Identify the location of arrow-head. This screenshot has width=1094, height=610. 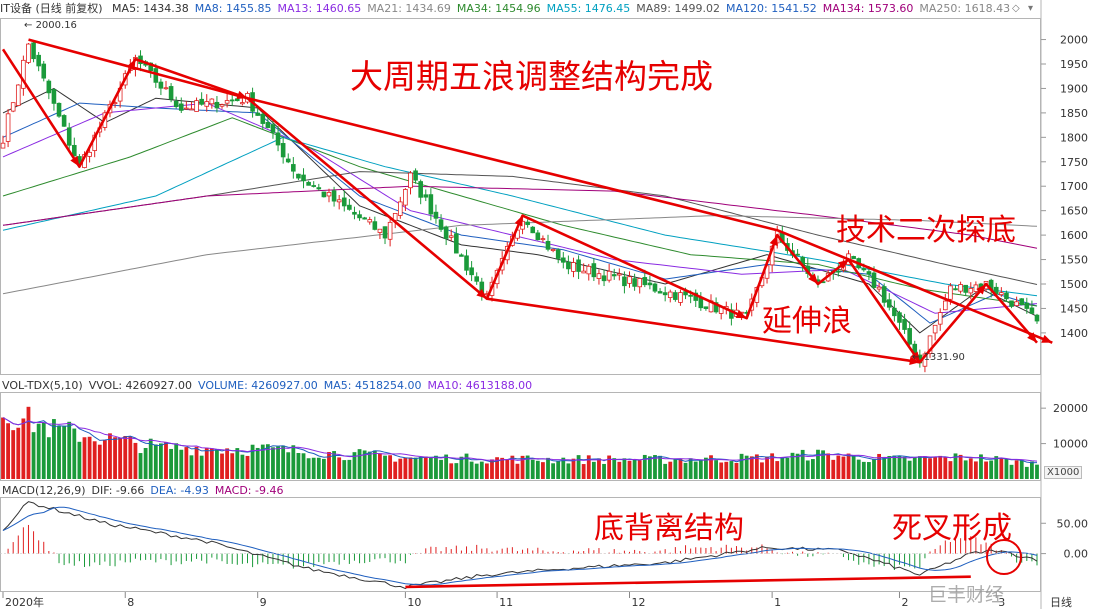
(813, 278).